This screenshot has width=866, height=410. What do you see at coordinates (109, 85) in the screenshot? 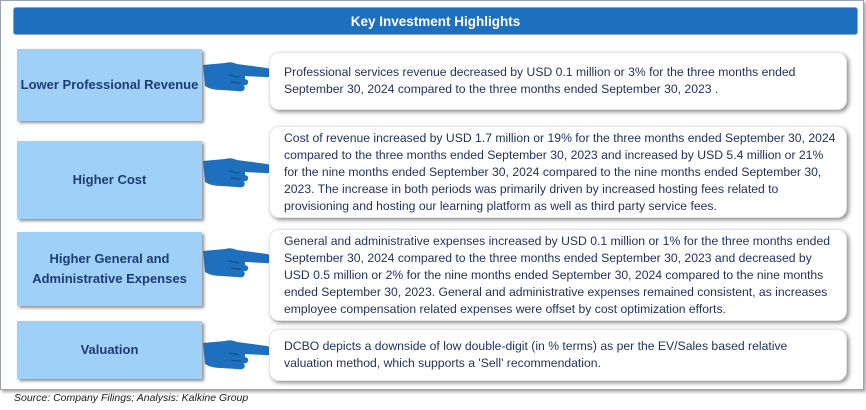
I see `highlight-label-professional-revenue: Lower Professional Revenue` at bounding box center [109, 85].